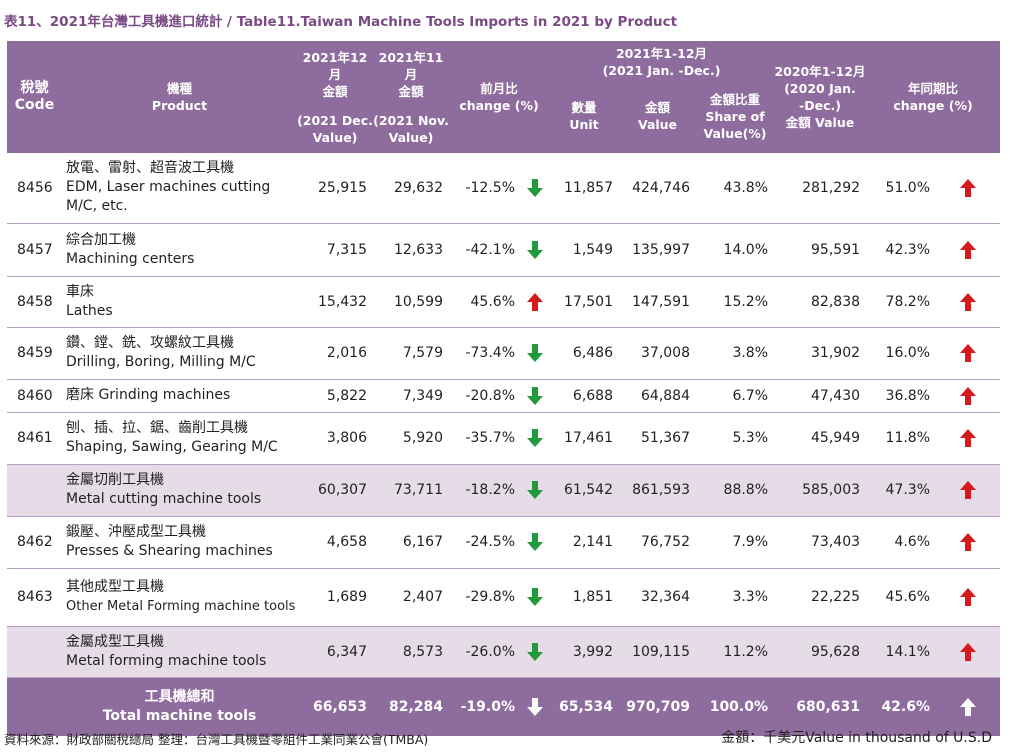  Describe the element at coordinates (584, 490) in the screenshot. I see `qty-cell: 61,542` at that location.